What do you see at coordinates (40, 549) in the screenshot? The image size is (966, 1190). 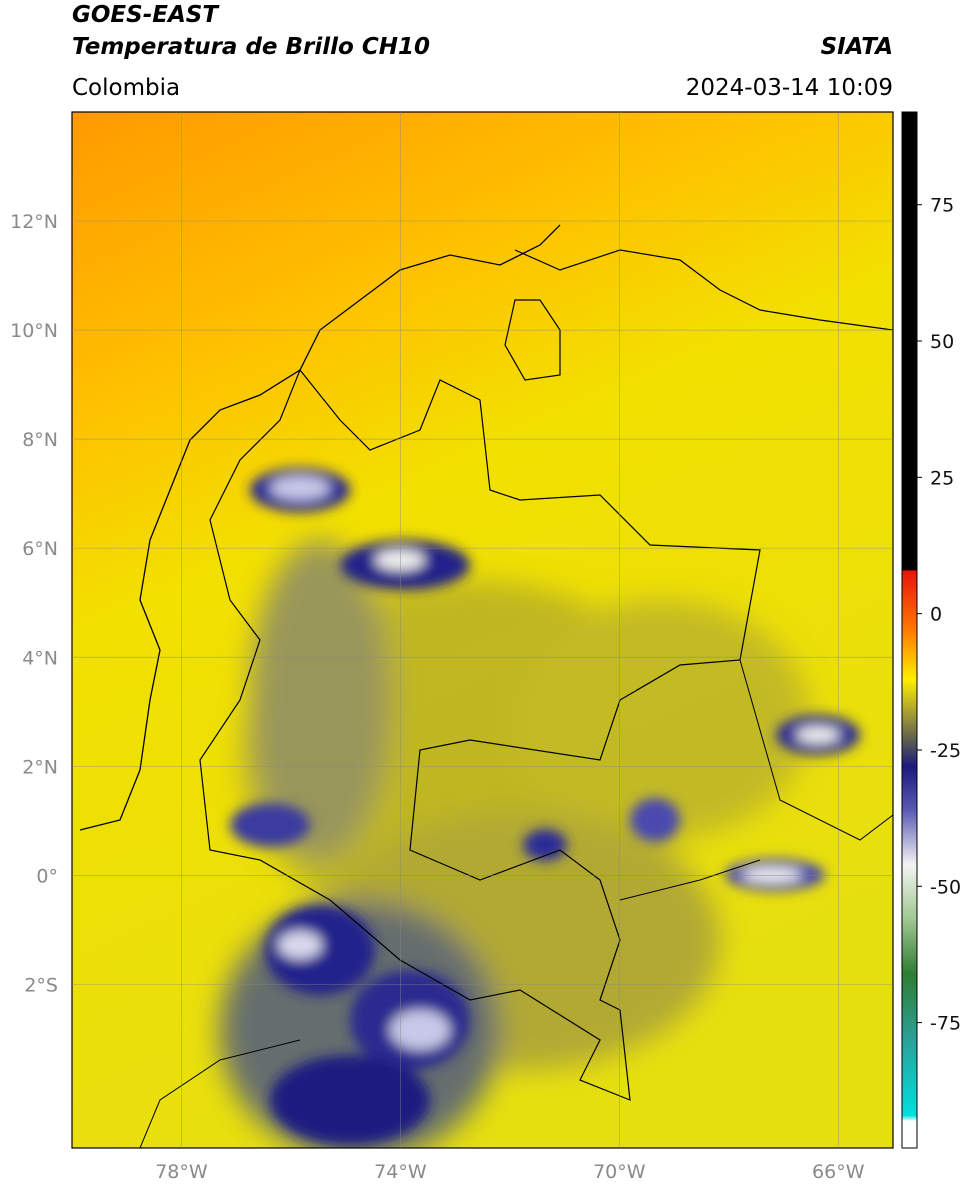 I see `y-tick-label: 6°N` at bounding box center [40, 549].